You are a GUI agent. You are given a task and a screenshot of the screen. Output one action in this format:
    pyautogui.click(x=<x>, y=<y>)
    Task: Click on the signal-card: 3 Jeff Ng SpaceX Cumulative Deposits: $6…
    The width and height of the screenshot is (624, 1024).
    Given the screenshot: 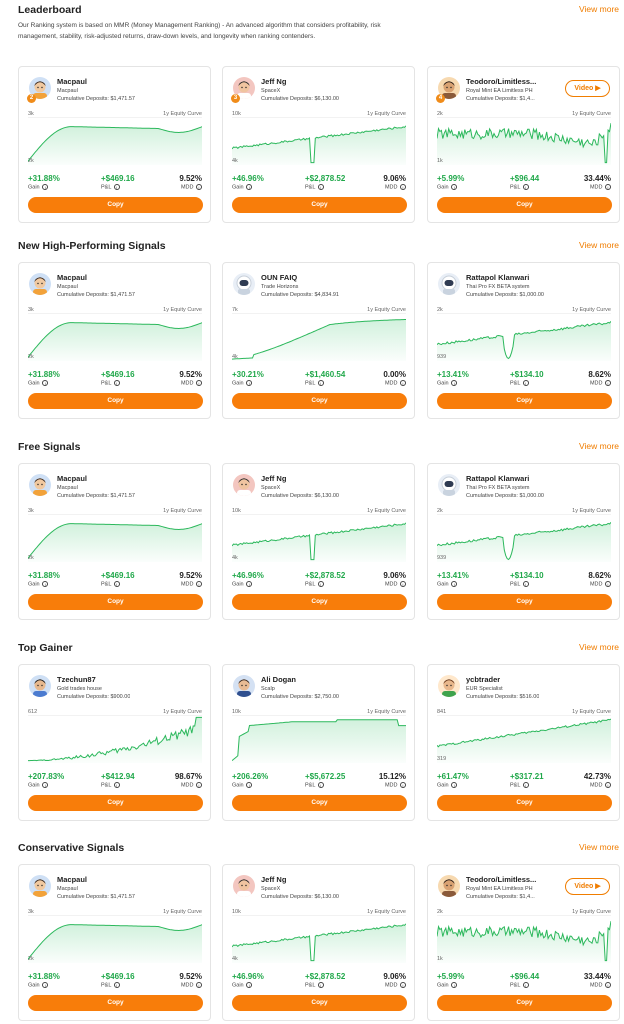 What is the action you would take?
    pyautogui.click(x=318, y=144)
    